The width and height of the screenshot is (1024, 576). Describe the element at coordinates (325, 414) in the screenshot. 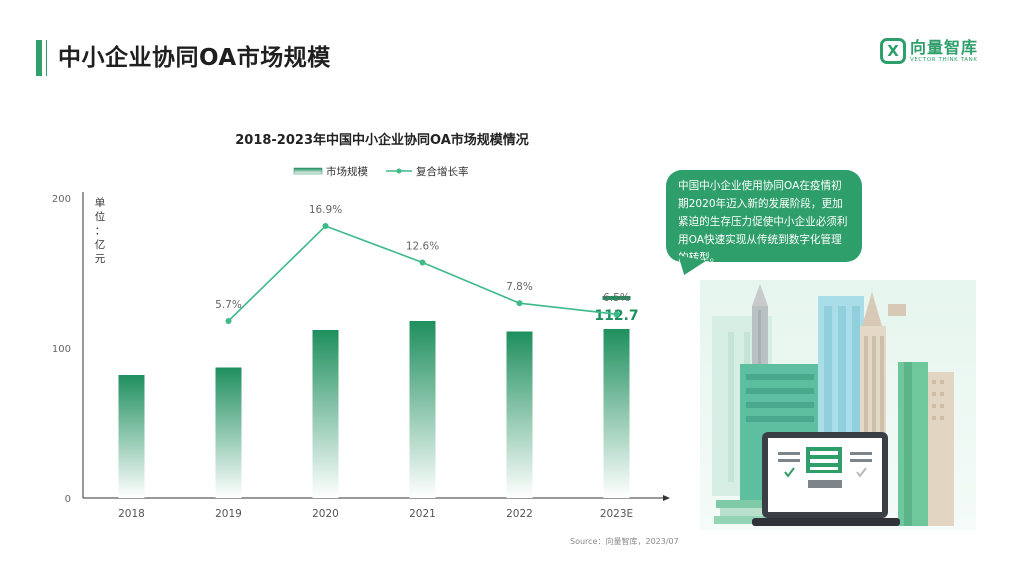

I see `bar-2020` at that location.